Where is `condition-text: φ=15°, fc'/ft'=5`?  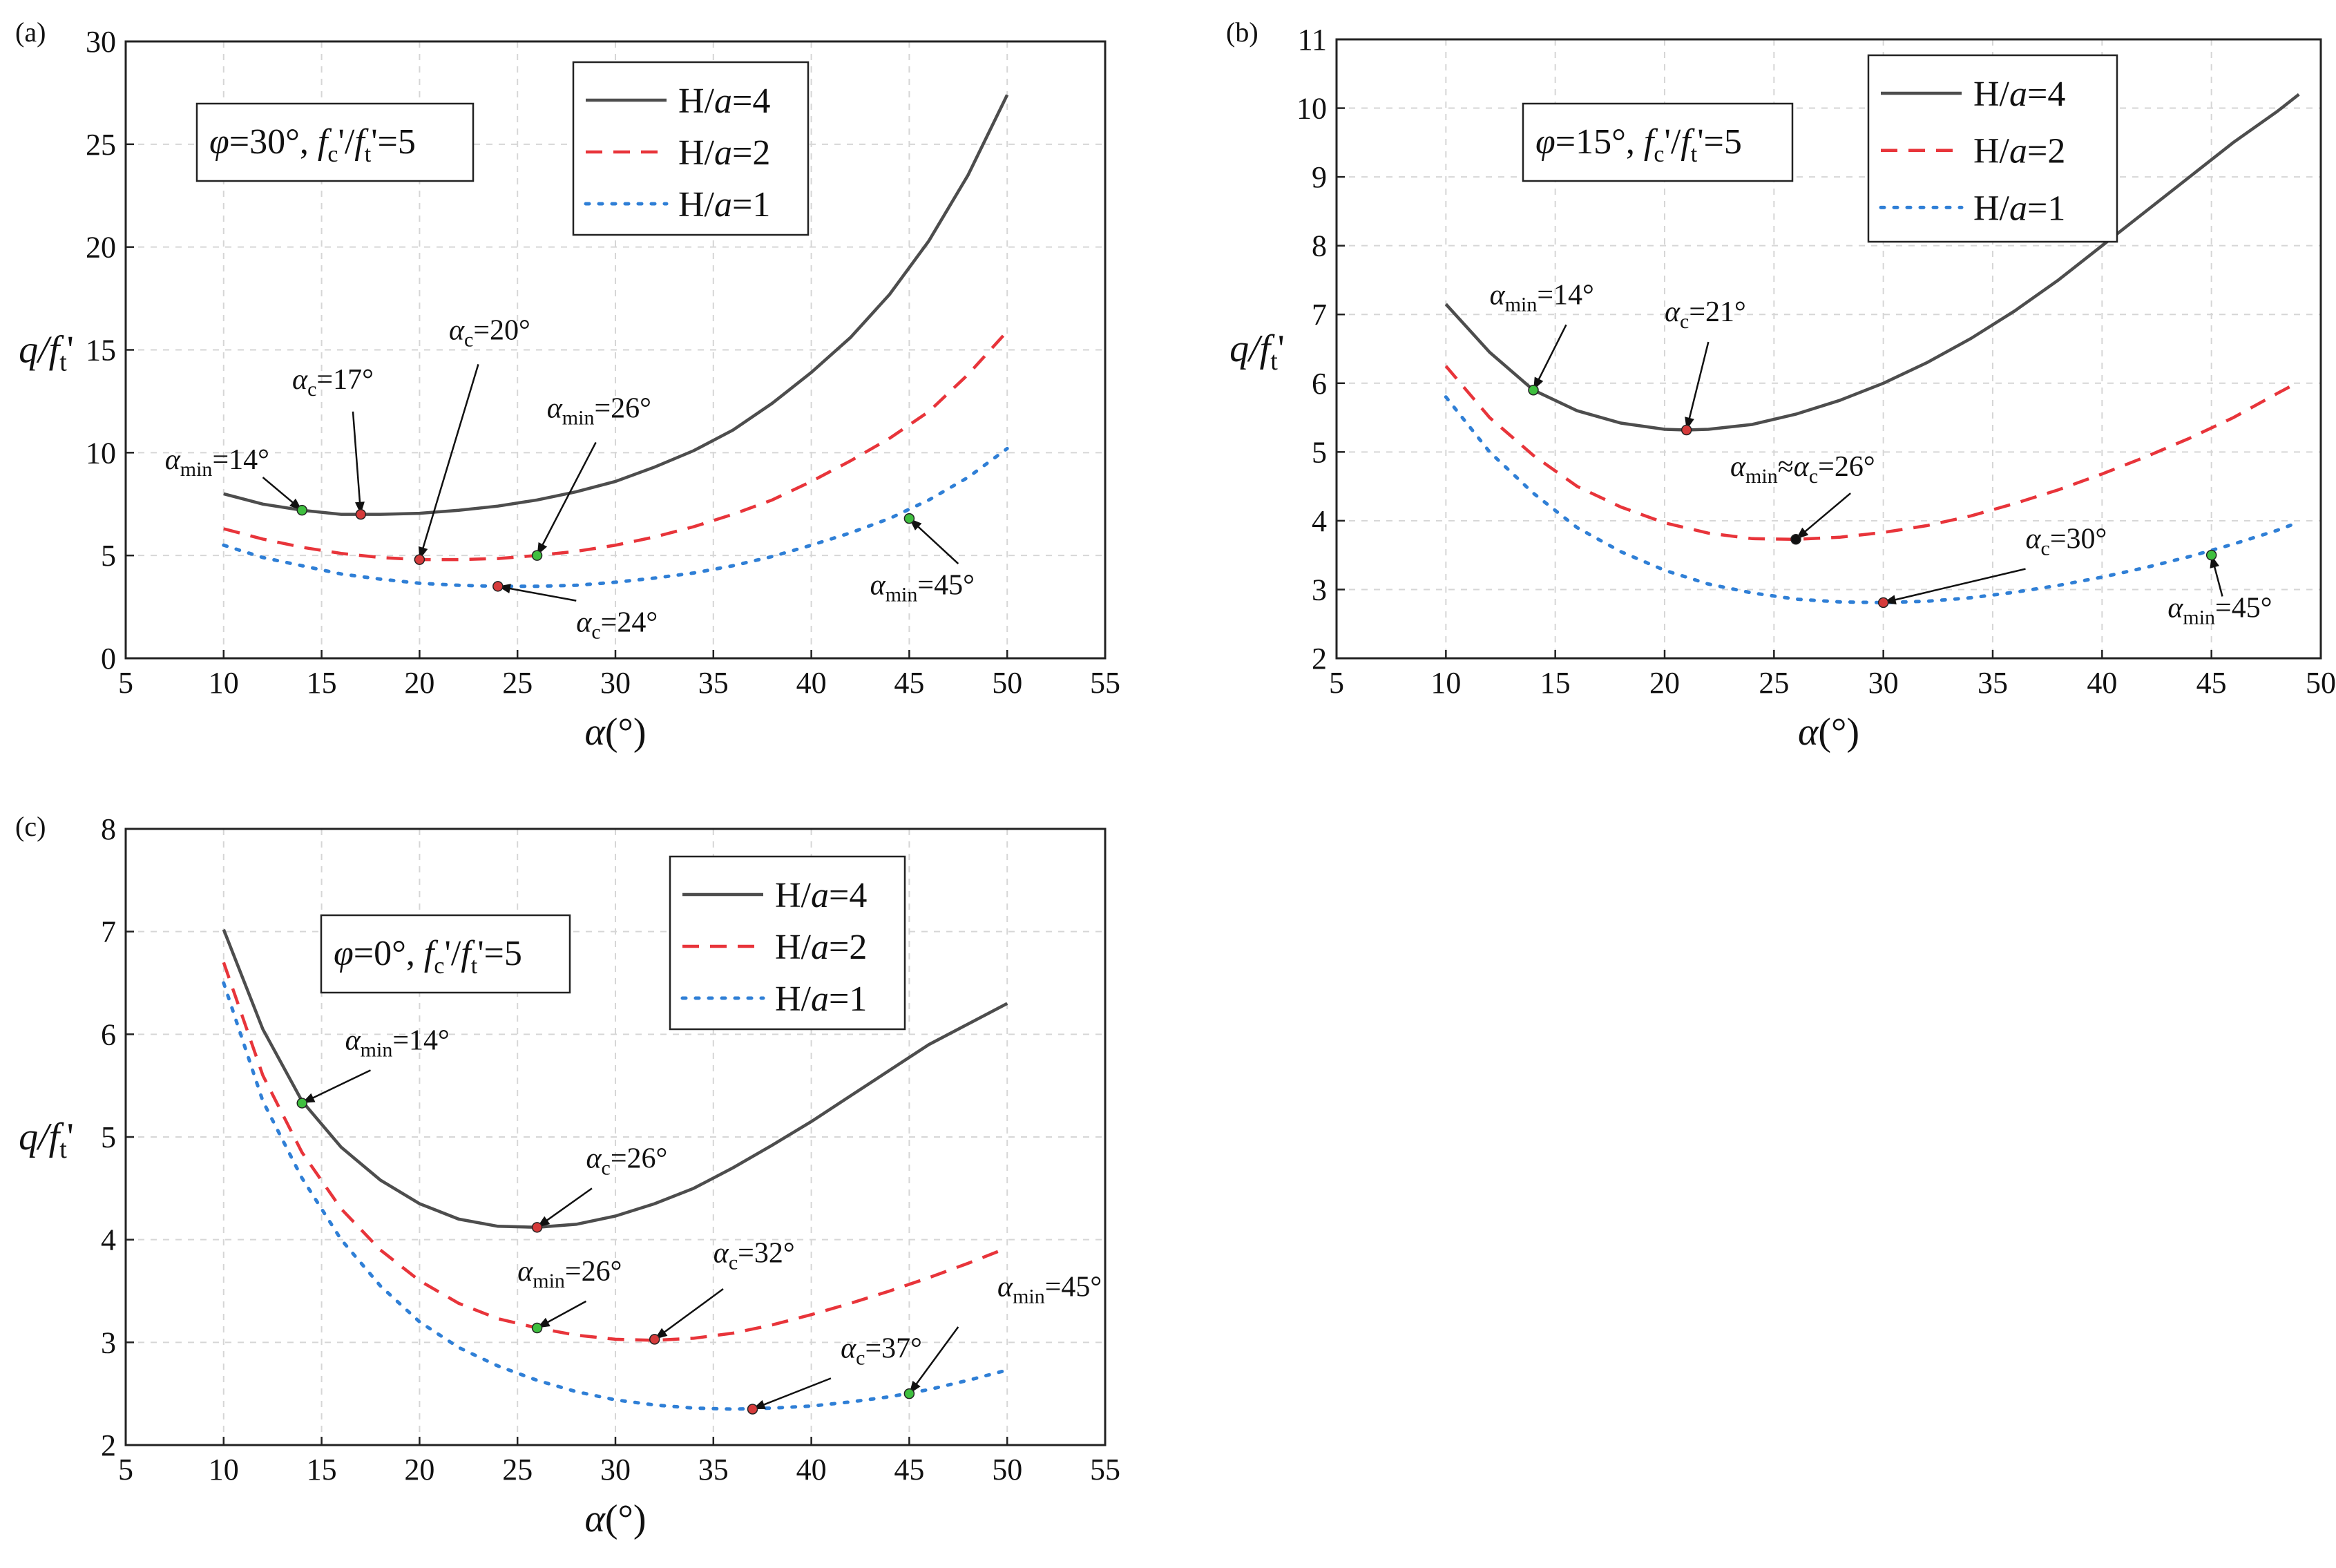 condition-text: φ=15°, fc'/ft'=5 is located at coordinates (1638, 144).